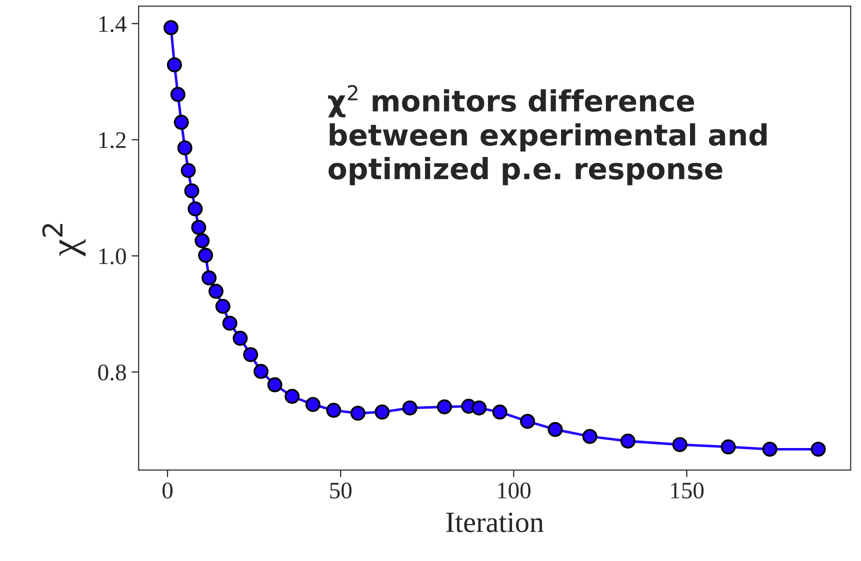 The width and height of the screenshot is (861, 561). I want to click on y-tick-label: 1.0, so click(112, 256).